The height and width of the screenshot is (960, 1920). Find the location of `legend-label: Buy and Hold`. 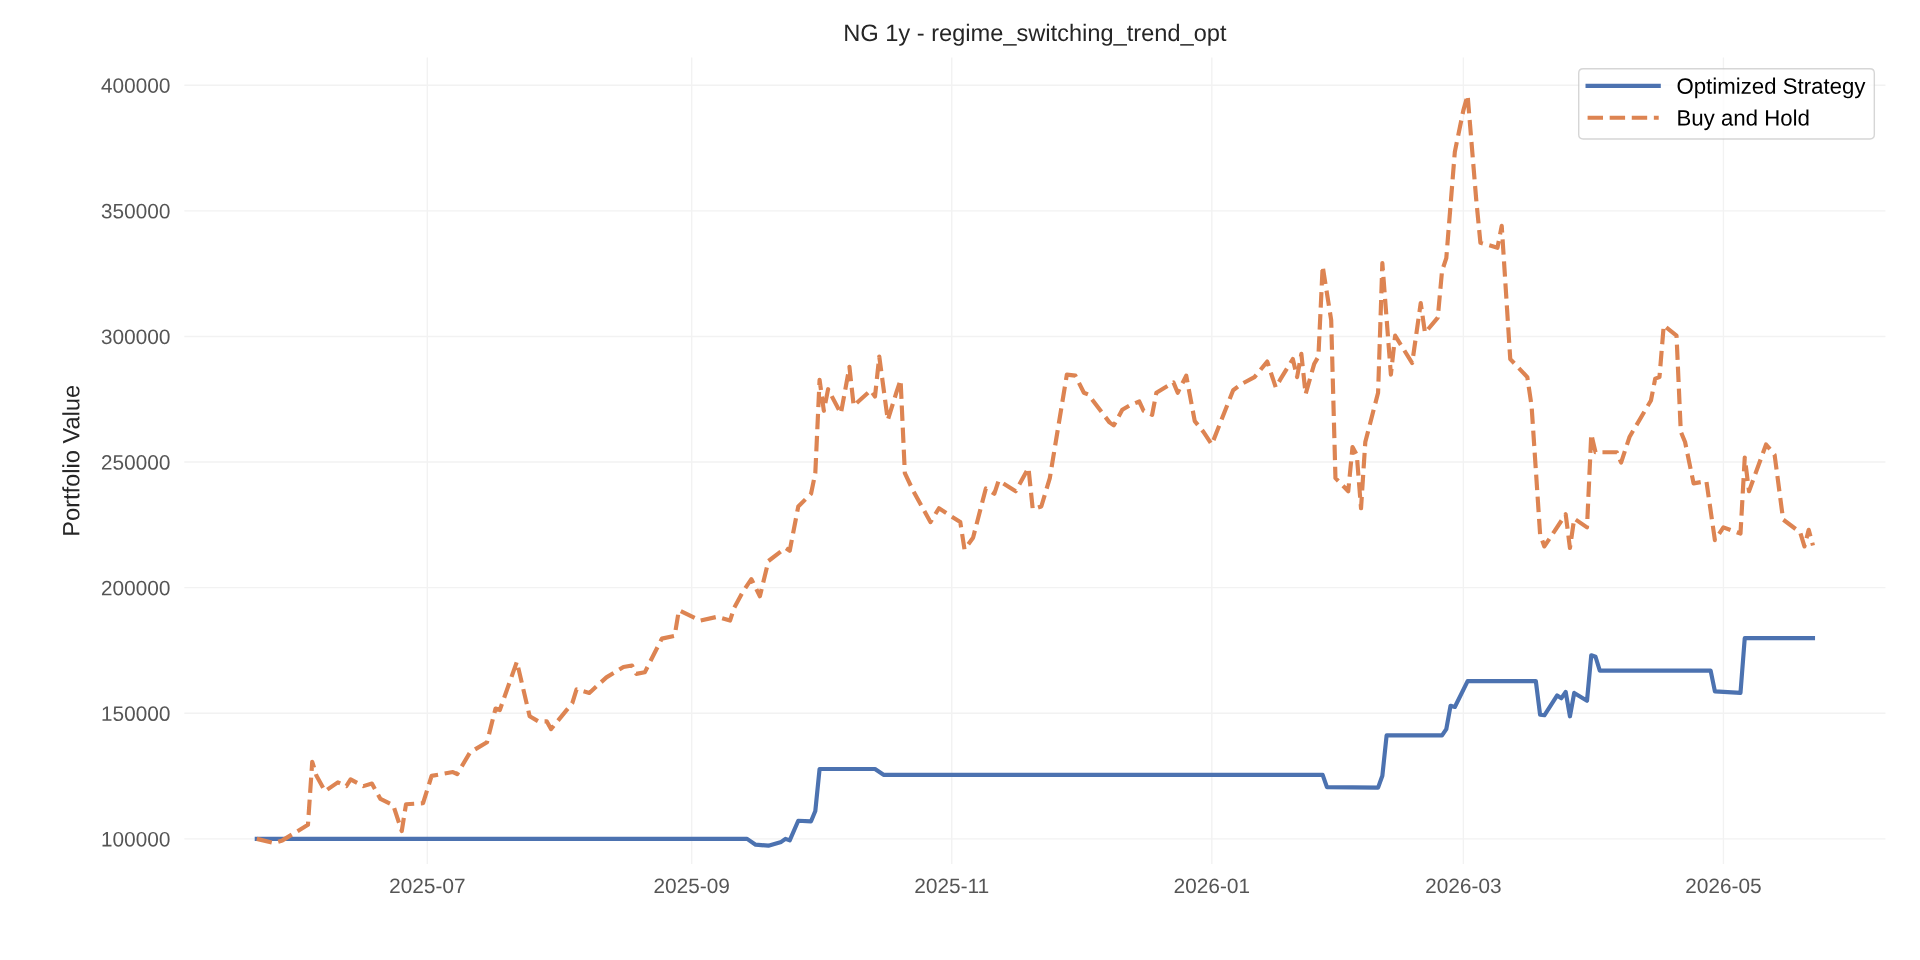

legend-label: Buy and Hold is located at coordinates (1743, 120).